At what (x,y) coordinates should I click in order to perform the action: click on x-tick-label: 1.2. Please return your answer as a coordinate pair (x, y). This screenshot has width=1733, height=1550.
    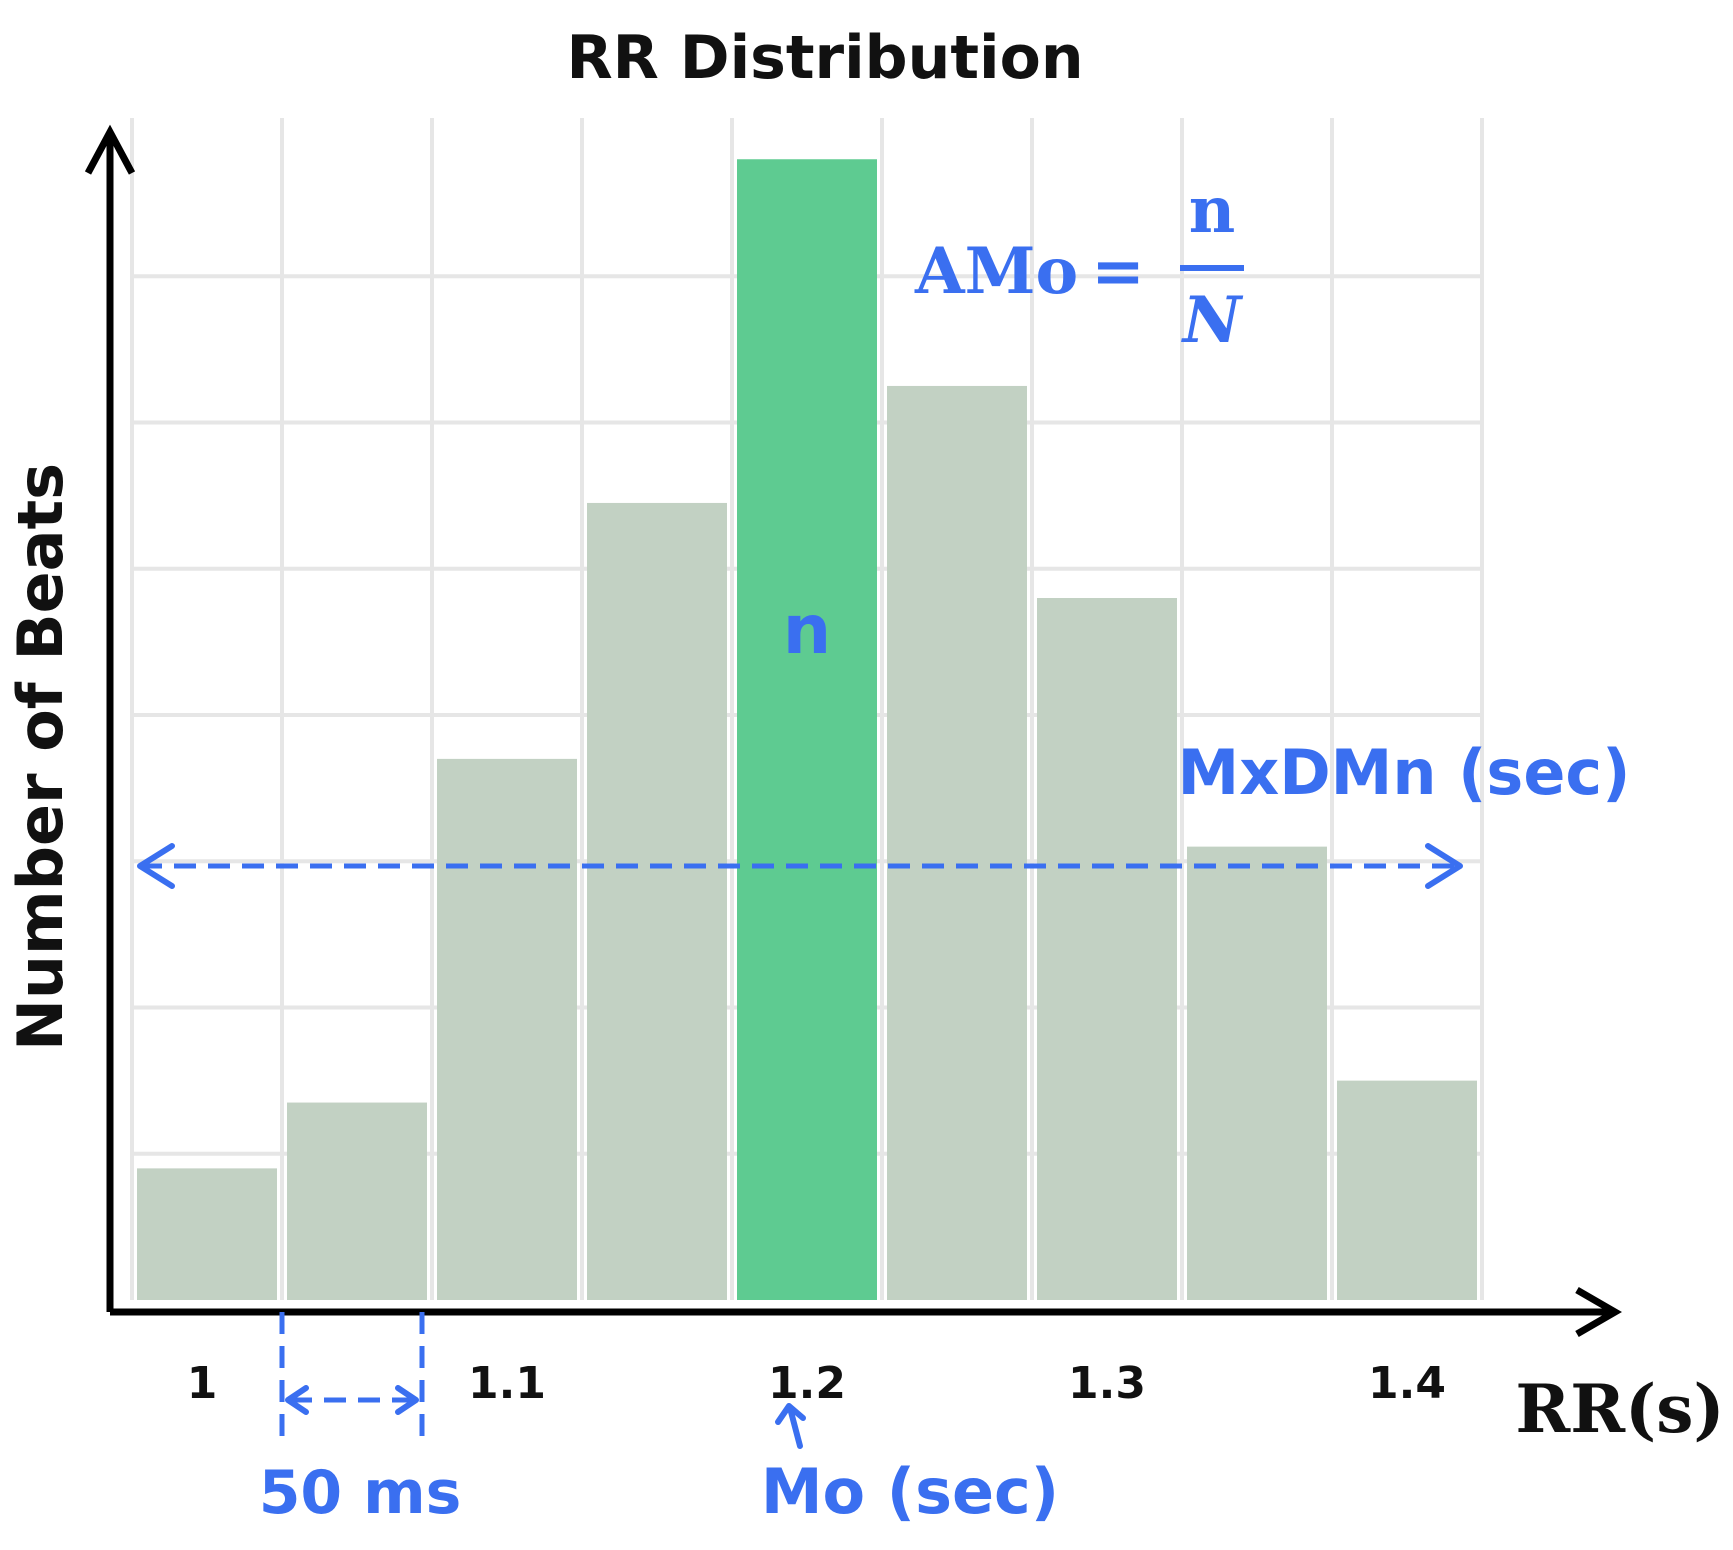
    Looking at the image, I should click on (807, 1383).